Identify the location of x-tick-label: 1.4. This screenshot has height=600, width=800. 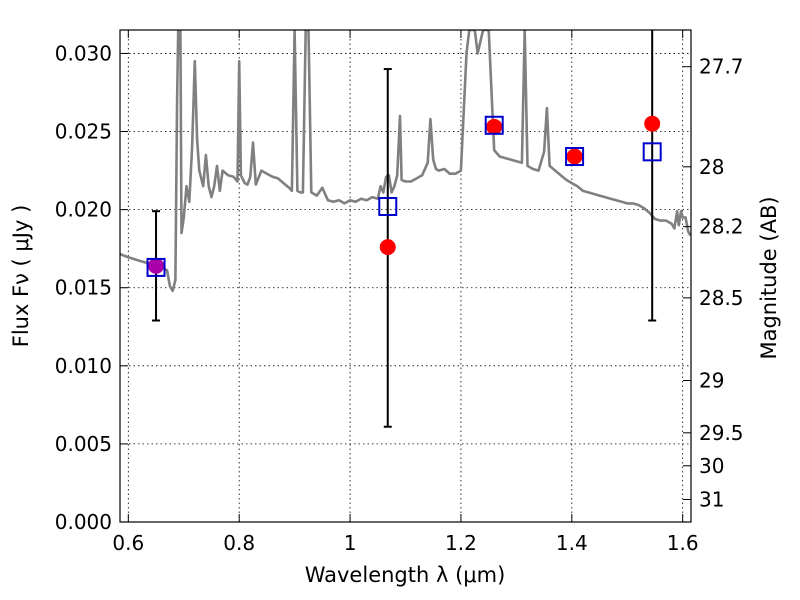
(572, 543).